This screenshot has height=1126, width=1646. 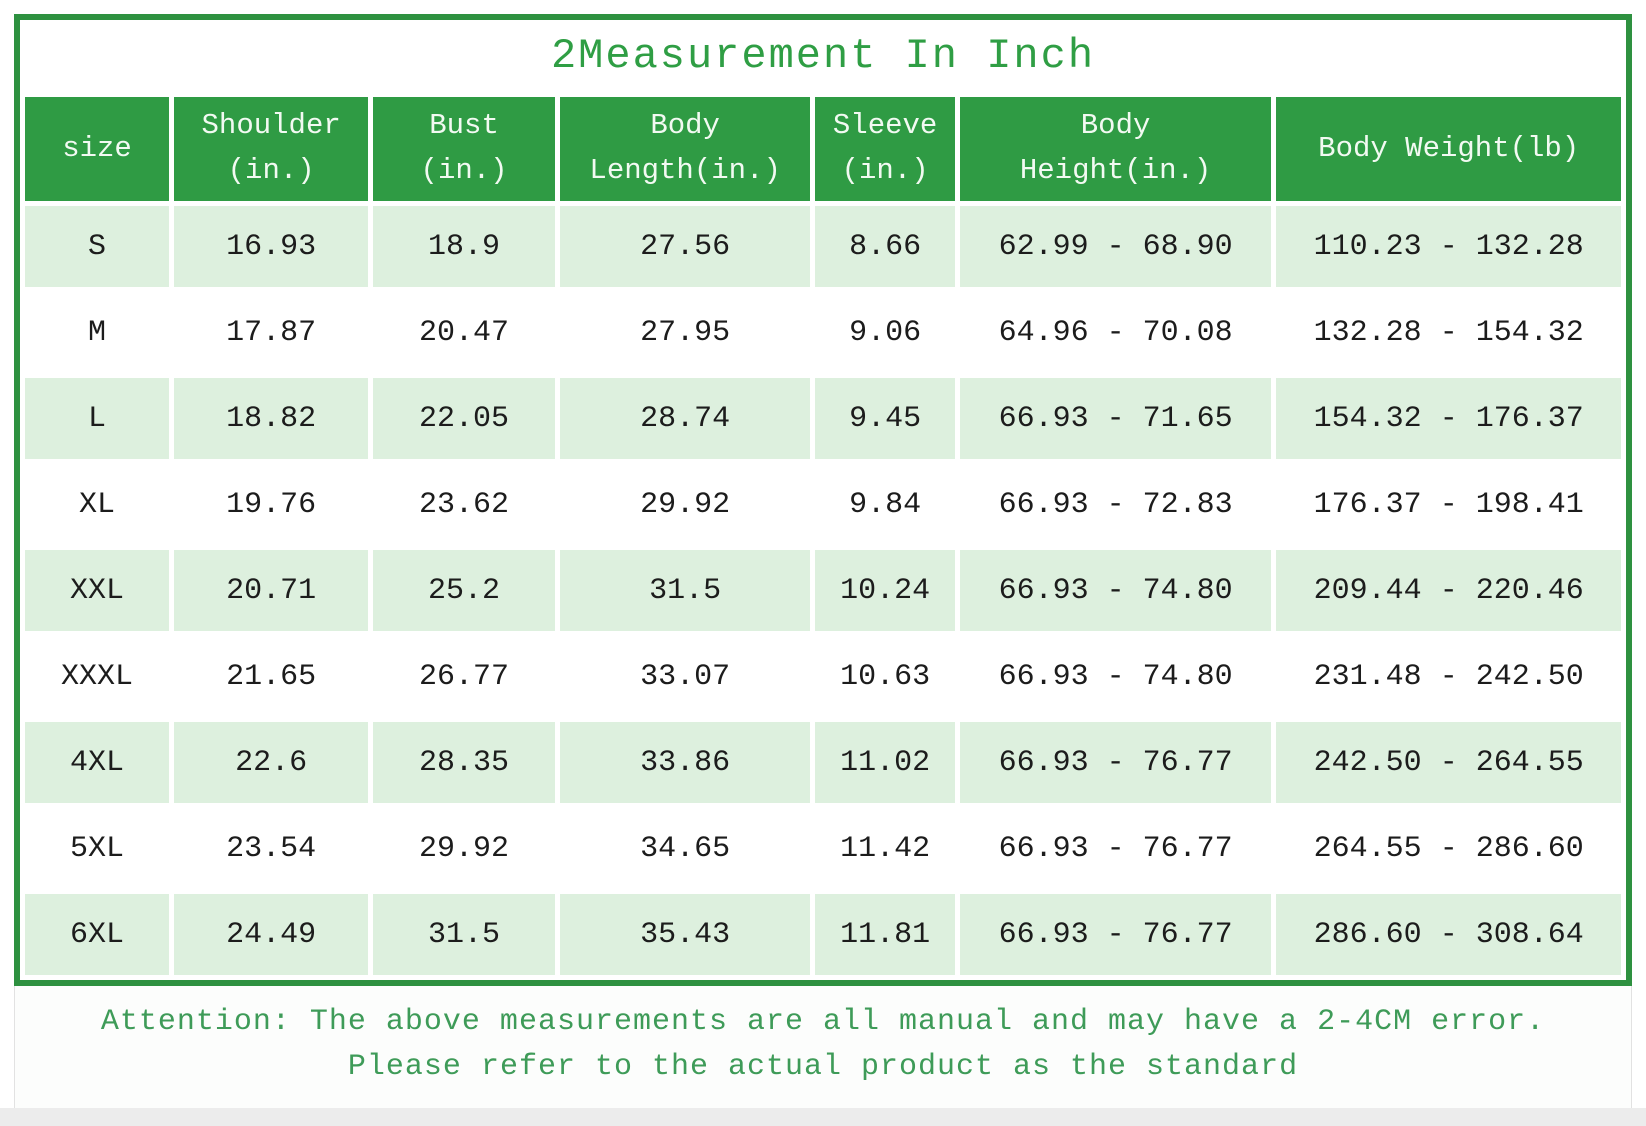 What do you see at coordinates (685, 848) in the screenshot?
I see `value-cell: 34.65` at bounding box center [685, 848].